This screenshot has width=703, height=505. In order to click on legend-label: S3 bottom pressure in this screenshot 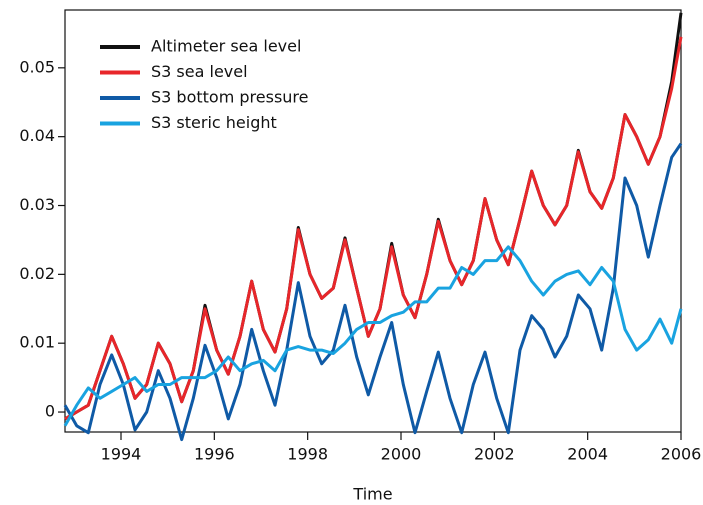, I will do `click(229, 97)`.